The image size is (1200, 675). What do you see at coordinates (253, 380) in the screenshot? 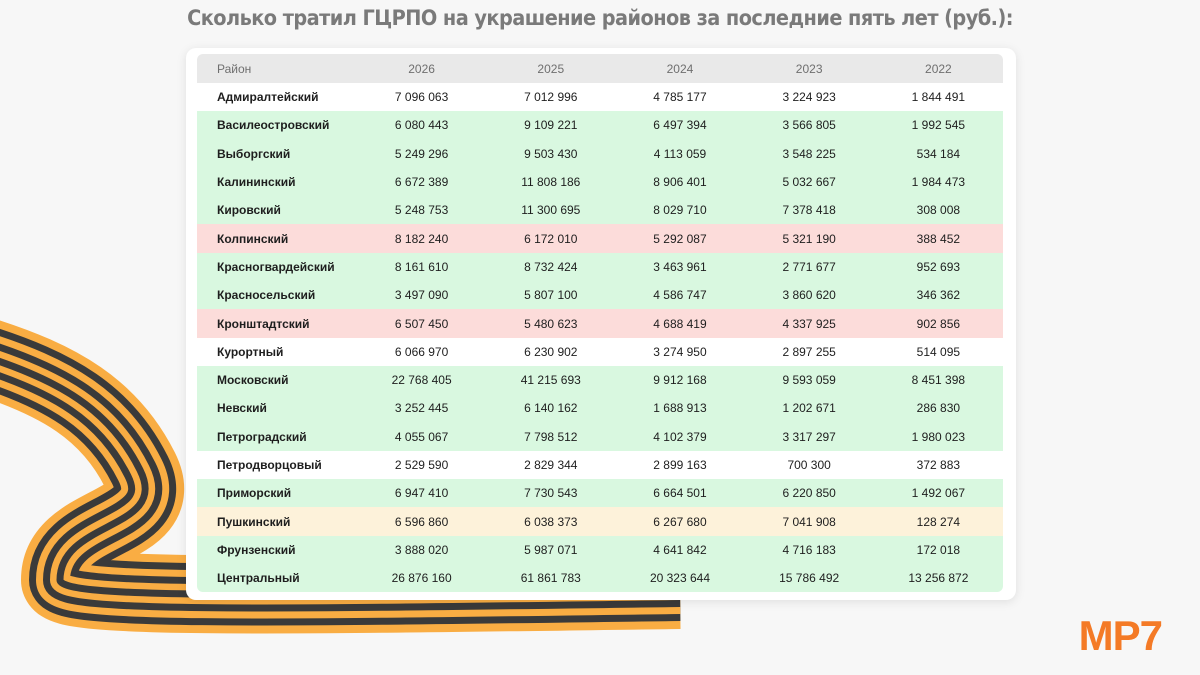
I see `district-name: Московский` at bounding box center [253, 380].